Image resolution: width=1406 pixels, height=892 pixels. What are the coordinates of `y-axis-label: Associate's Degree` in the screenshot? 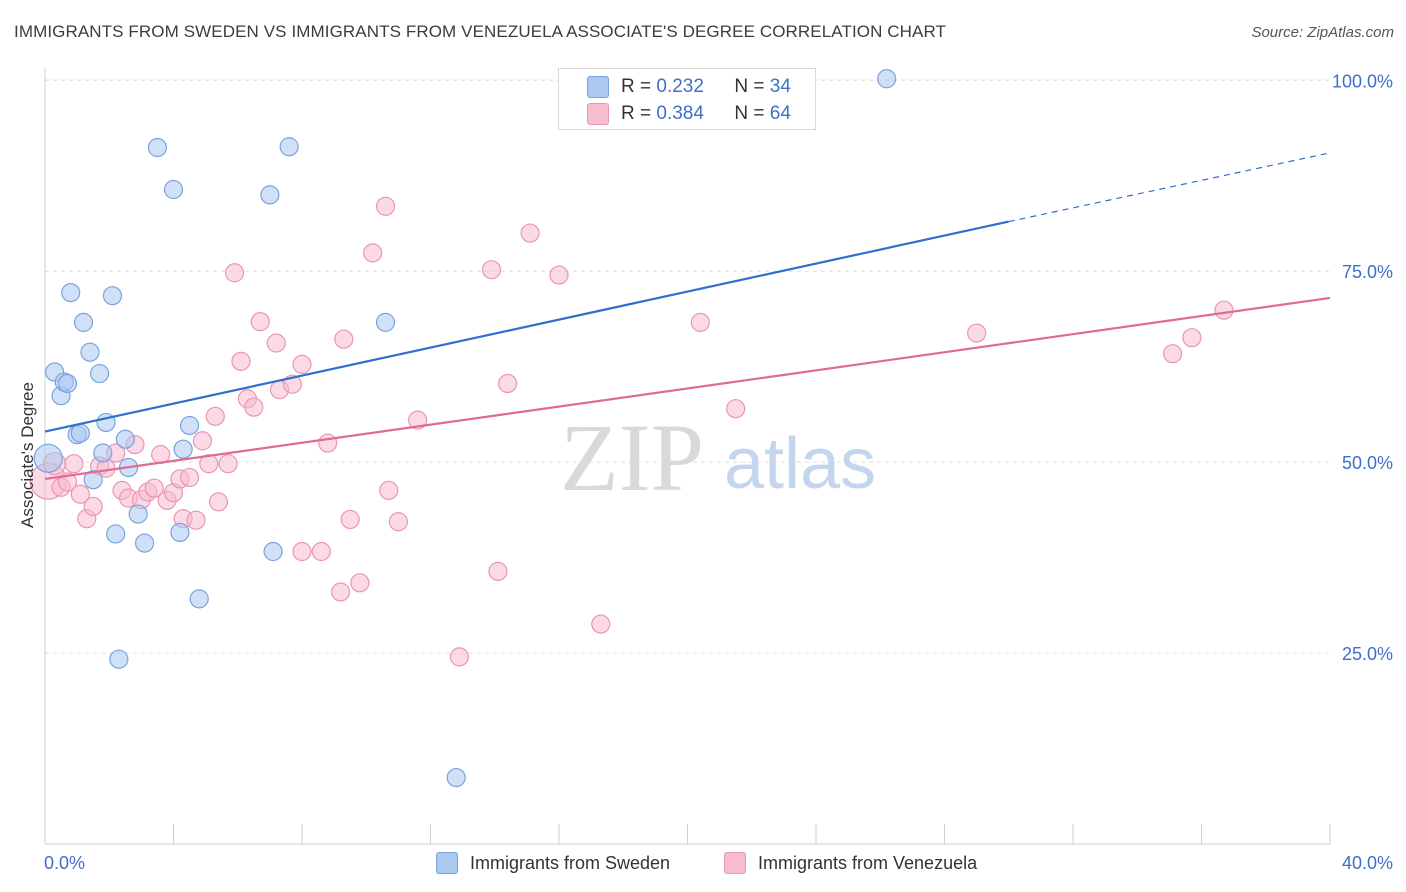 It's located at (27, 455).